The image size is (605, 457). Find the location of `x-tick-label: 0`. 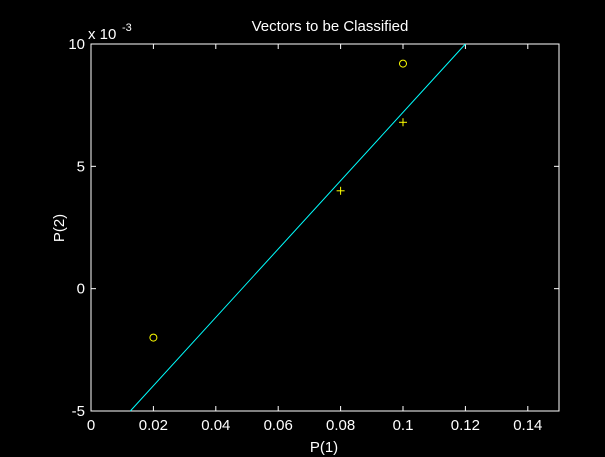

x-tick-label: 0 is located at coordinates (91, 425).